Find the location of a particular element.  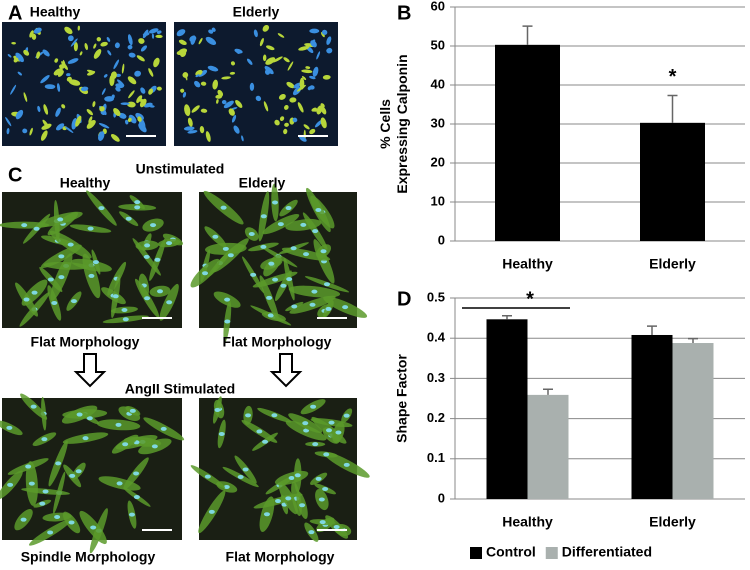

arrow is located at coordinates (286, 370).